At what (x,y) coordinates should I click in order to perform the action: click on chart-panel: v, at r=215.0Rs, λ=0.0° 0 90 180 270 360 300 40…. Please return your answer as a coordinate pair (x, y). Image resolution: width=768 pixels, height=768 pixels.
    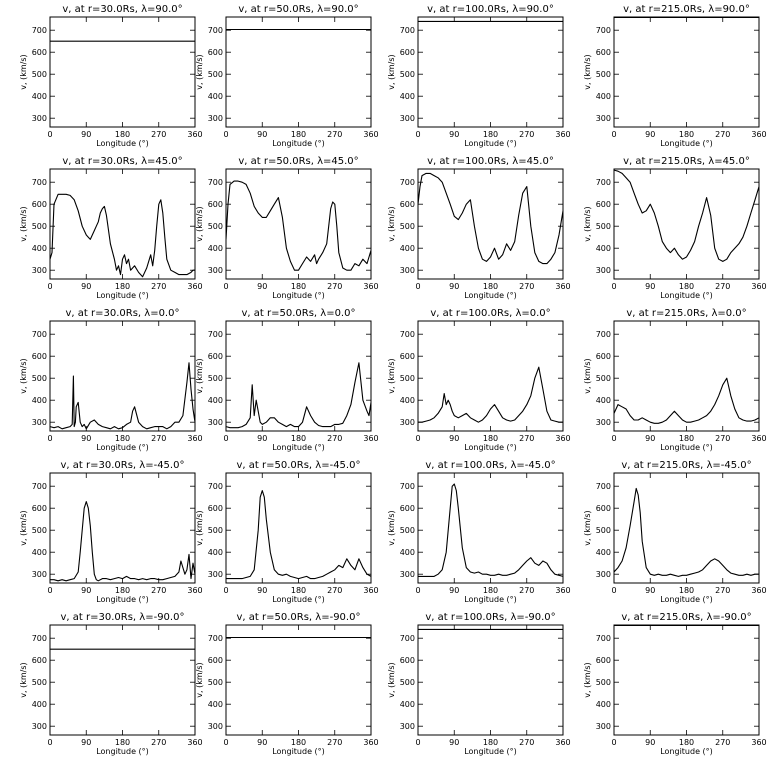
    Looking at the image, I should click on (675, 380).